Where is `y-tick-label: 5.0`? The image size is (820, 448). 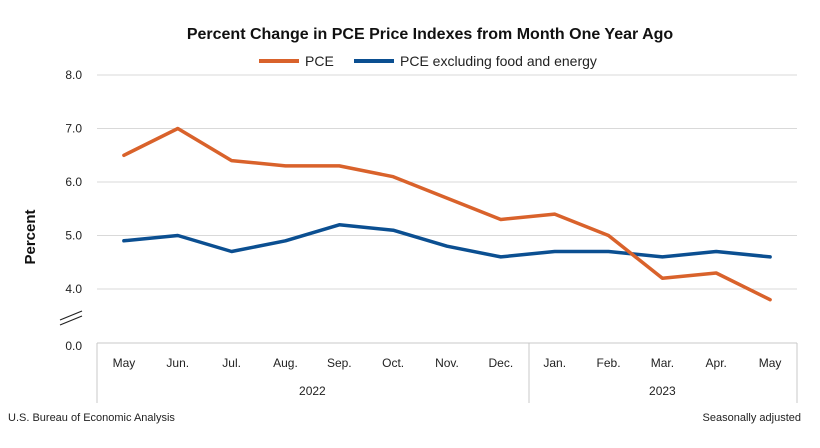
y-tick-label: 5.0 is located at coordinates (73, 236).